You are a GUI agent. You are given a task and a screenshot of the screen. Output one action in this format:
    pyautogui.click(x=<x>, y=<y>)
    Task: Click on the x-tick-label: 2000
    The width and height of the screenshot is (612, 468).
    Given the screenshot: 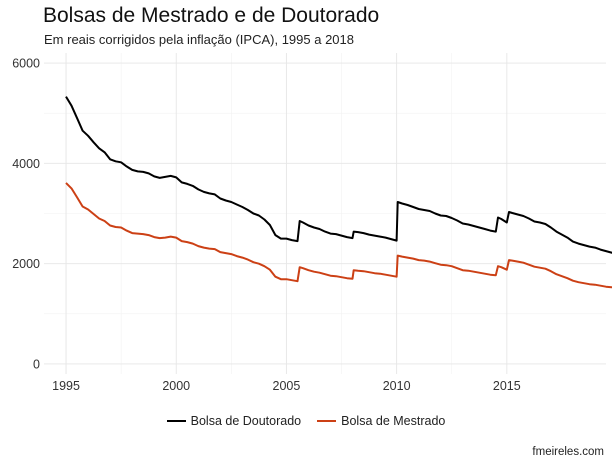 What is the action you would take?
    pyautogui.click(x=176, y=386)
    